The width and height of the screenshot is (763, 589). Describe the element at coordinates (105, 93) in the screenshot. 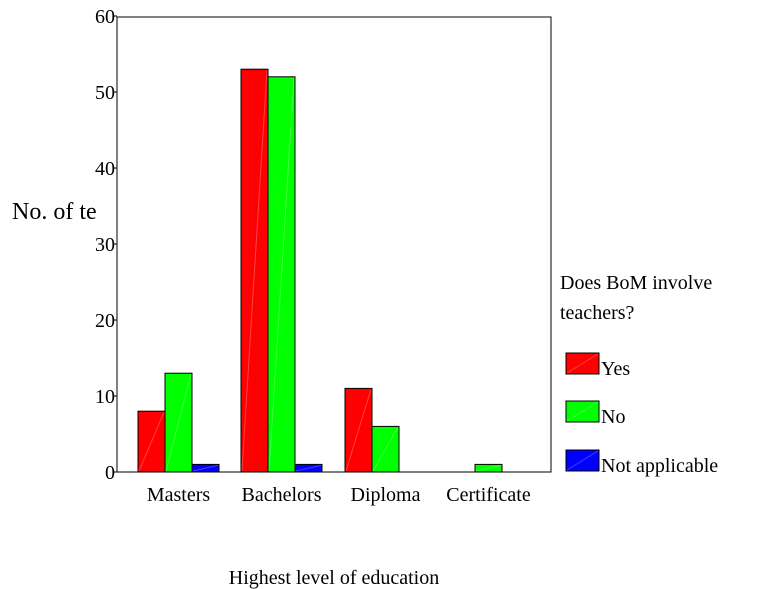

I see `y-tick-label: 50` at that location.